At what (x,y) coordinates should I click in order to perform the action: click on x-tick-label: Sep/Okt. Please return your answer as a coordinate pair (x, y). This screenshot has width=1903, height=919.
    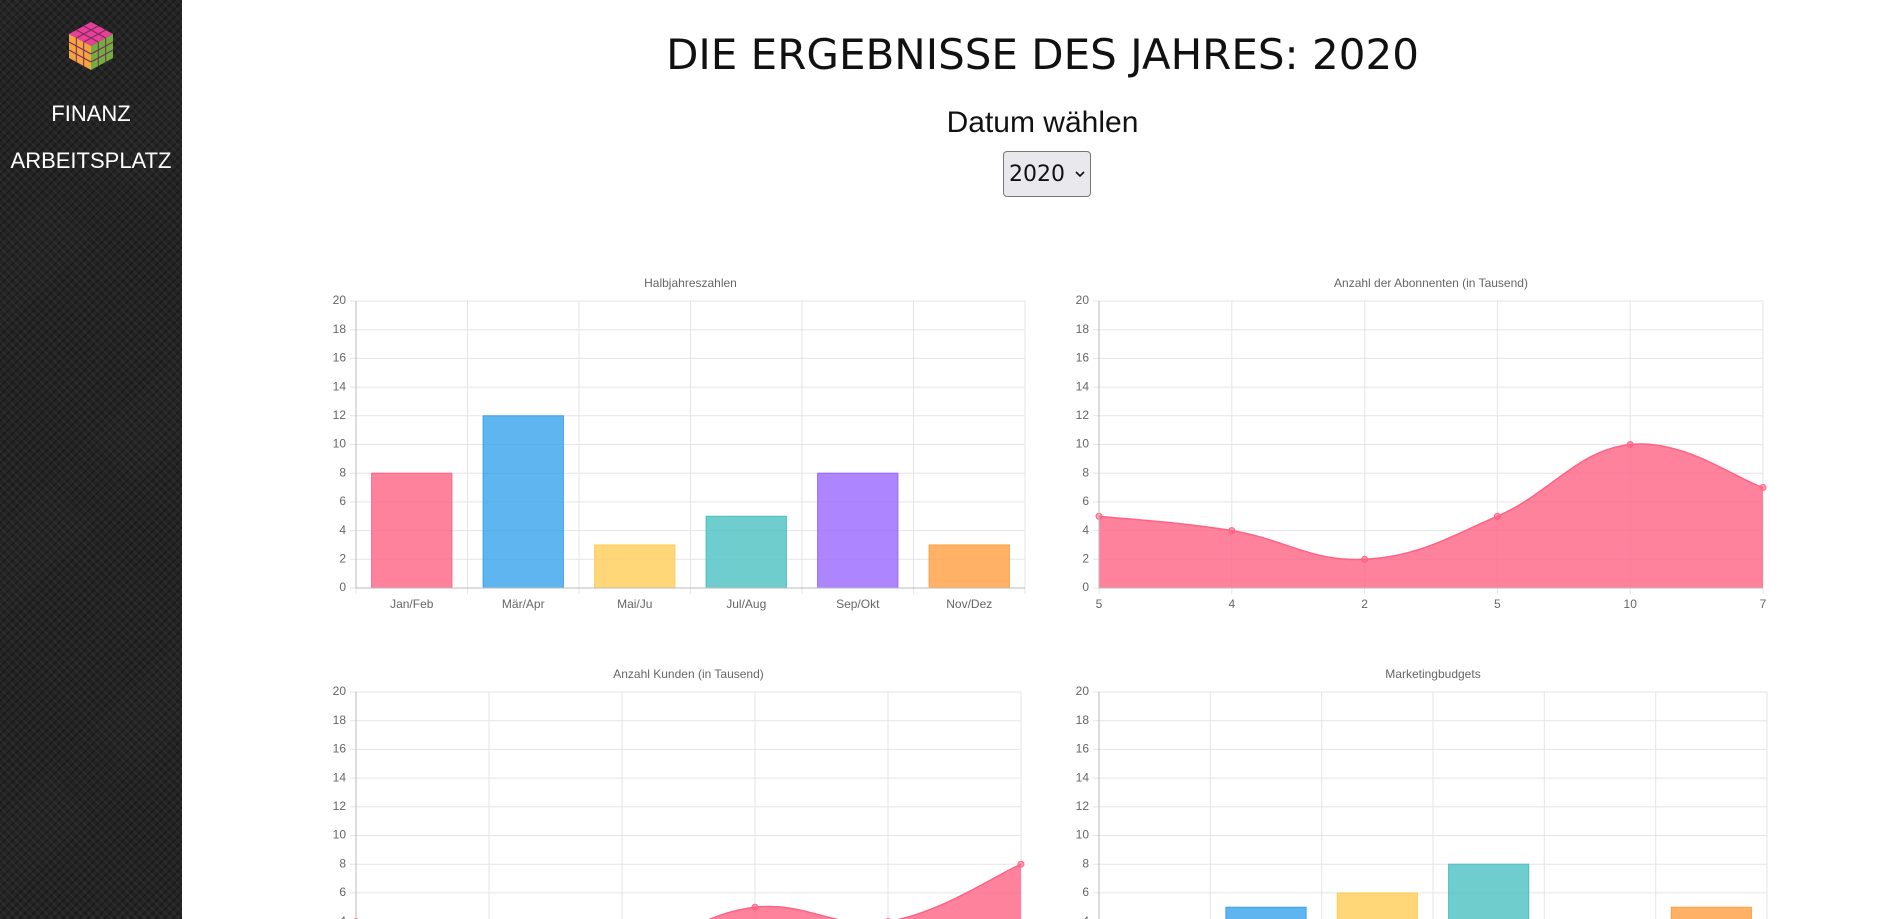
    Looking at the image, I should click on (858, 604).